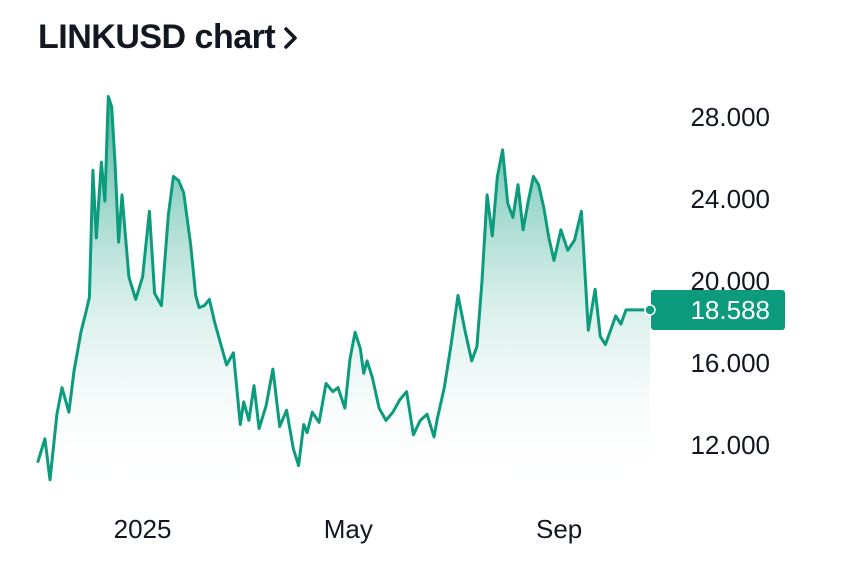 Image resolution: width=842 pixels, height=574 pixels. What do you see at coordinates (730, 117) in the screenshot?
I see `y-tick-label: 28.000` at bounding box center [730, 117].